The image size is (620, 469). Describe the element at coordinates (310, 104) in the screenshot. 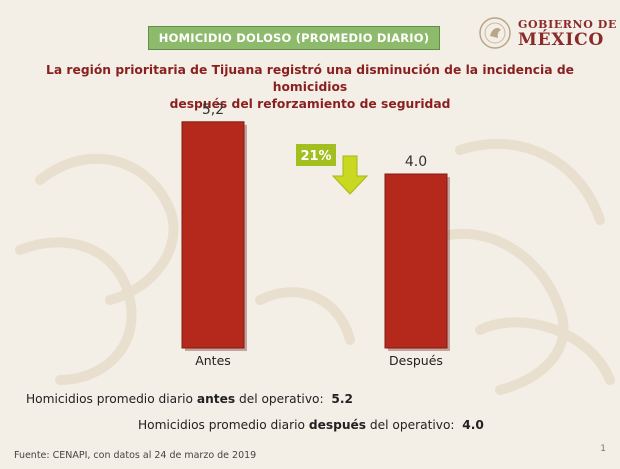

I see `subtitle-line-2: después del reforzamiento de seguridad` at that location.